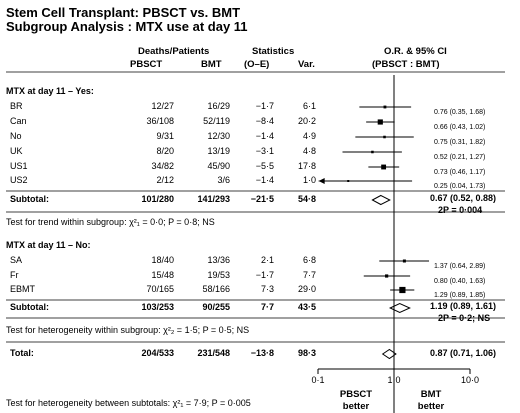 The height and width of the screenshot is (413, 520). Describe the element at coordinates (264, 121) in the screenshot. I see `row-o-e: −8·4` at that location.